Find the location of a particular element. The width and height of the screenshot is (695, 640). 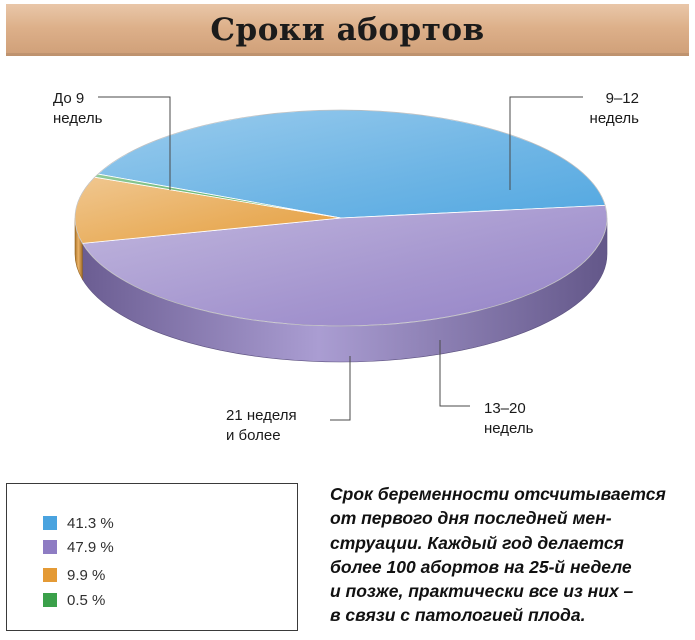

slice-label-3: и более is located at coordinates (253, 435).